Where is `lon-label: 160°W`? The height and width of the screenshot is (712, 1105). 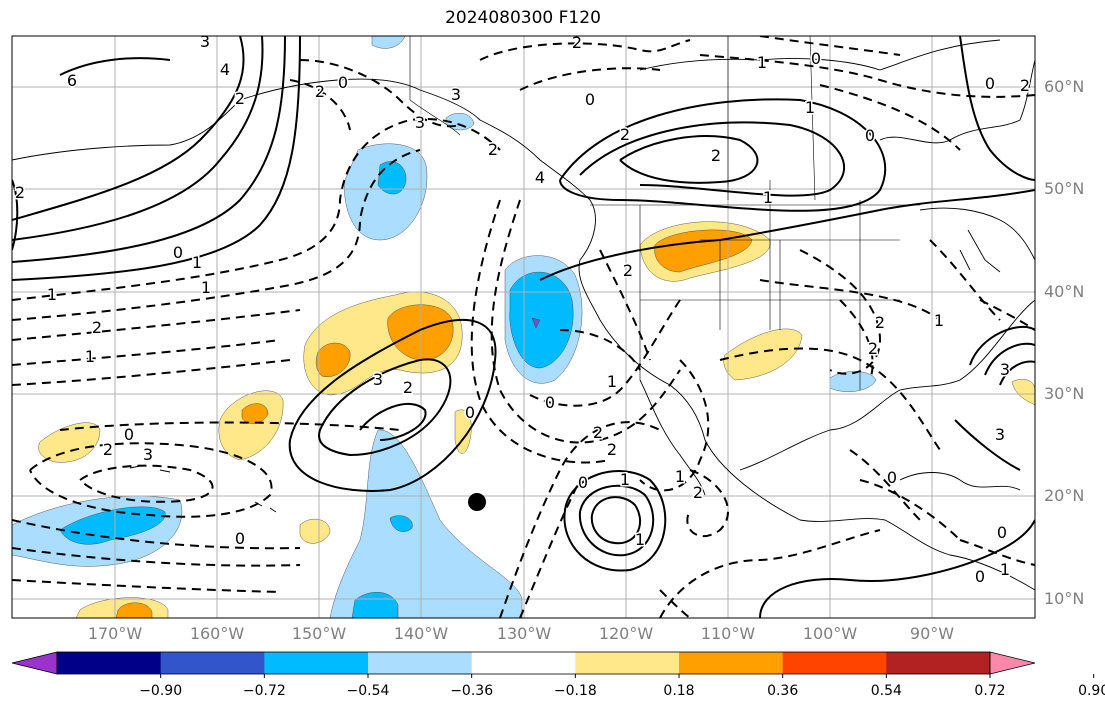
lon-label: 160°W is located at coordinates (217, 633).